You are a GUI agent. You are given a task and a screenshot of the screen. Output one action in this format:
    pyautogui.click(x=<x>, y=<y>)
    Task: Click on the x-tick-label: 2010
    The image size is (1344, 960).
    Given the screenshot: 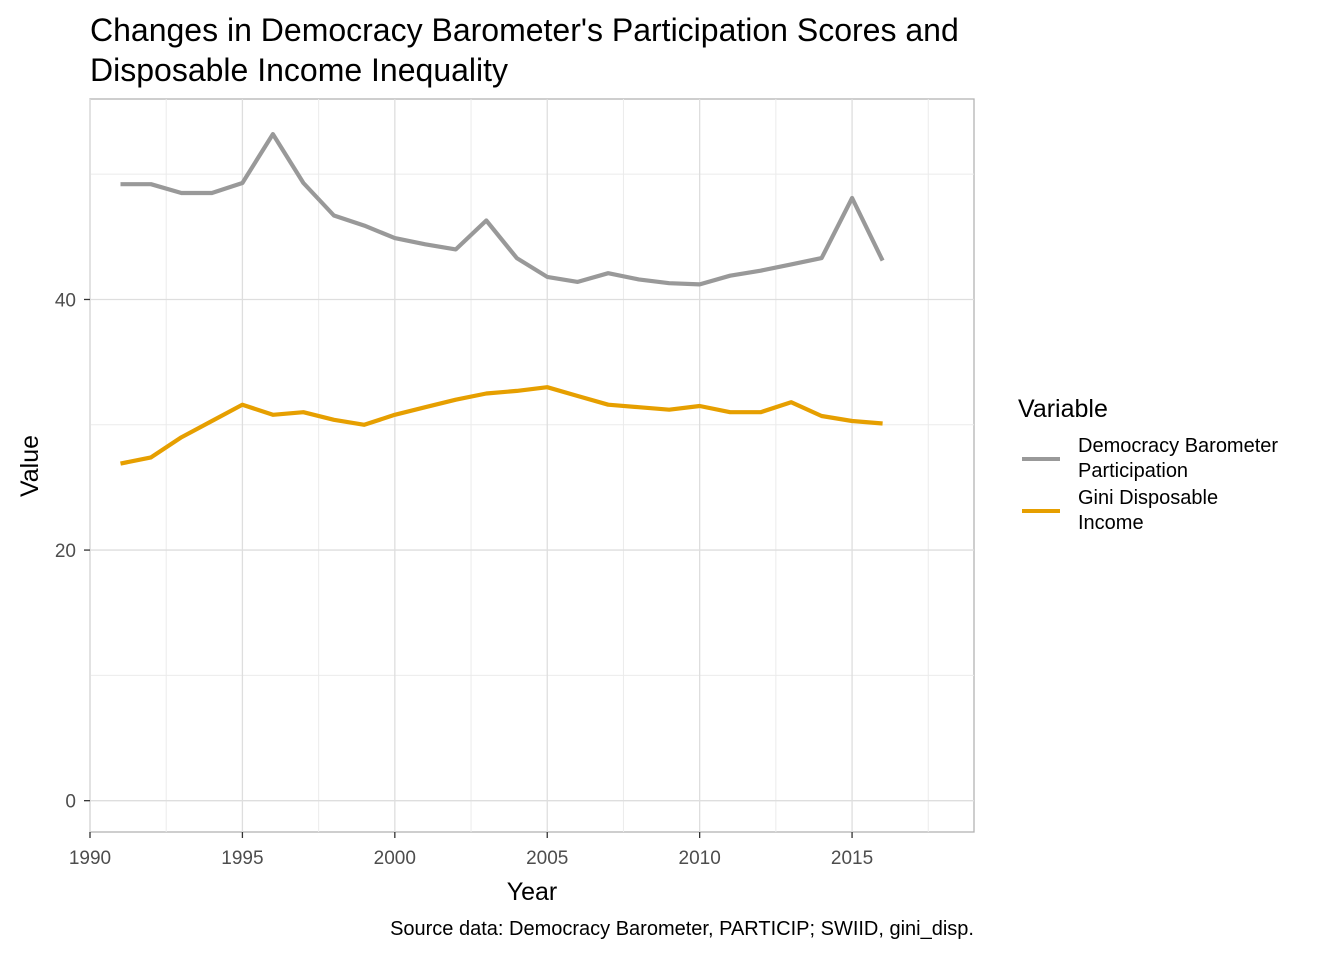 What is the action you would take?
    pyautogui.click(x=700, y=858)
    